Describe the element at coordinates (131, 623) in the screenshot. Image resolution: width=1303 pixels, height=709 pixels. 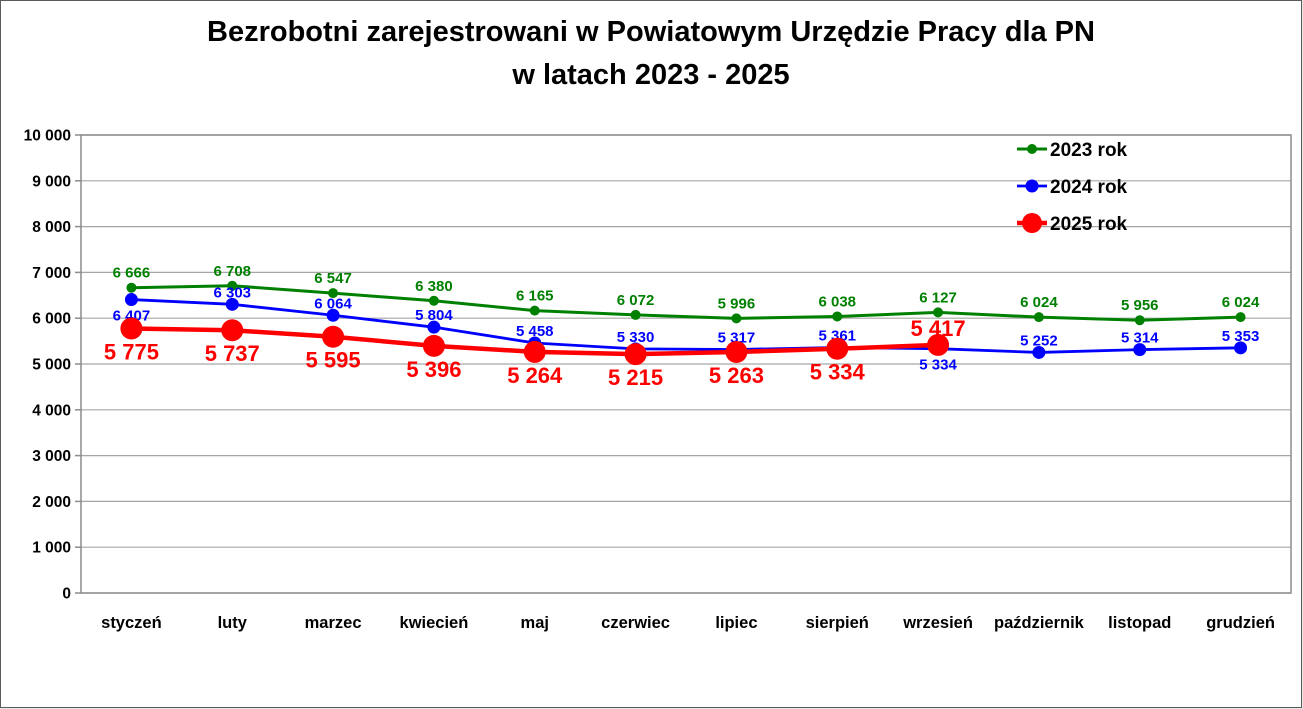
I see `x-axis-label: styczeń` at that location.